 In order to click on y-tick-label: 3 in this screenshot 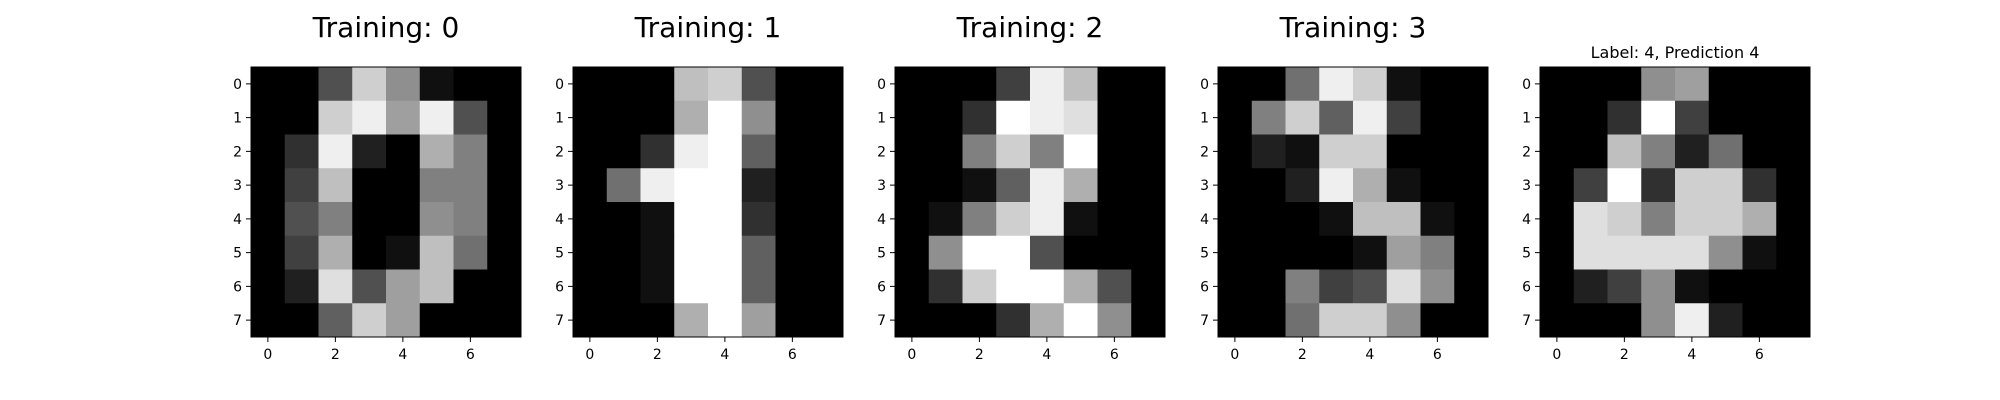, I will do `click(559, 186)`.